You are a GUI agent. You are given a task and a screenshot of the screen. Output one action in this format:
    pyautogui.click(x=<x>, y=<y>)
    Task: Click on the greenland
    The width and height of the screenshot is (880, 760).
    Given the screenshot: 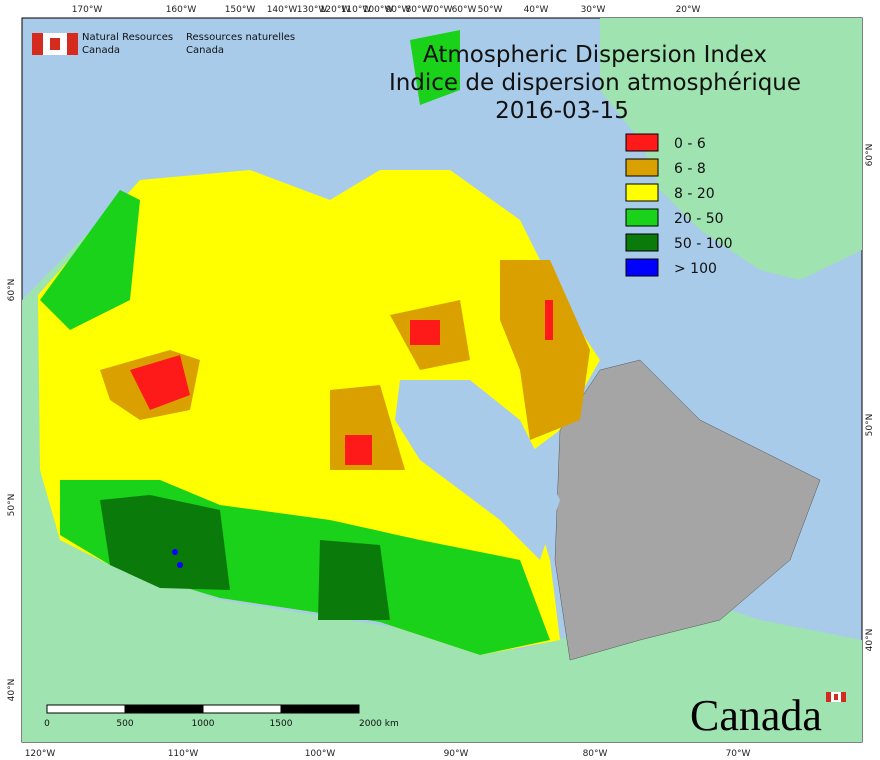 What is the action you would take?
    pyautogui.click(x=731, y=149)
    